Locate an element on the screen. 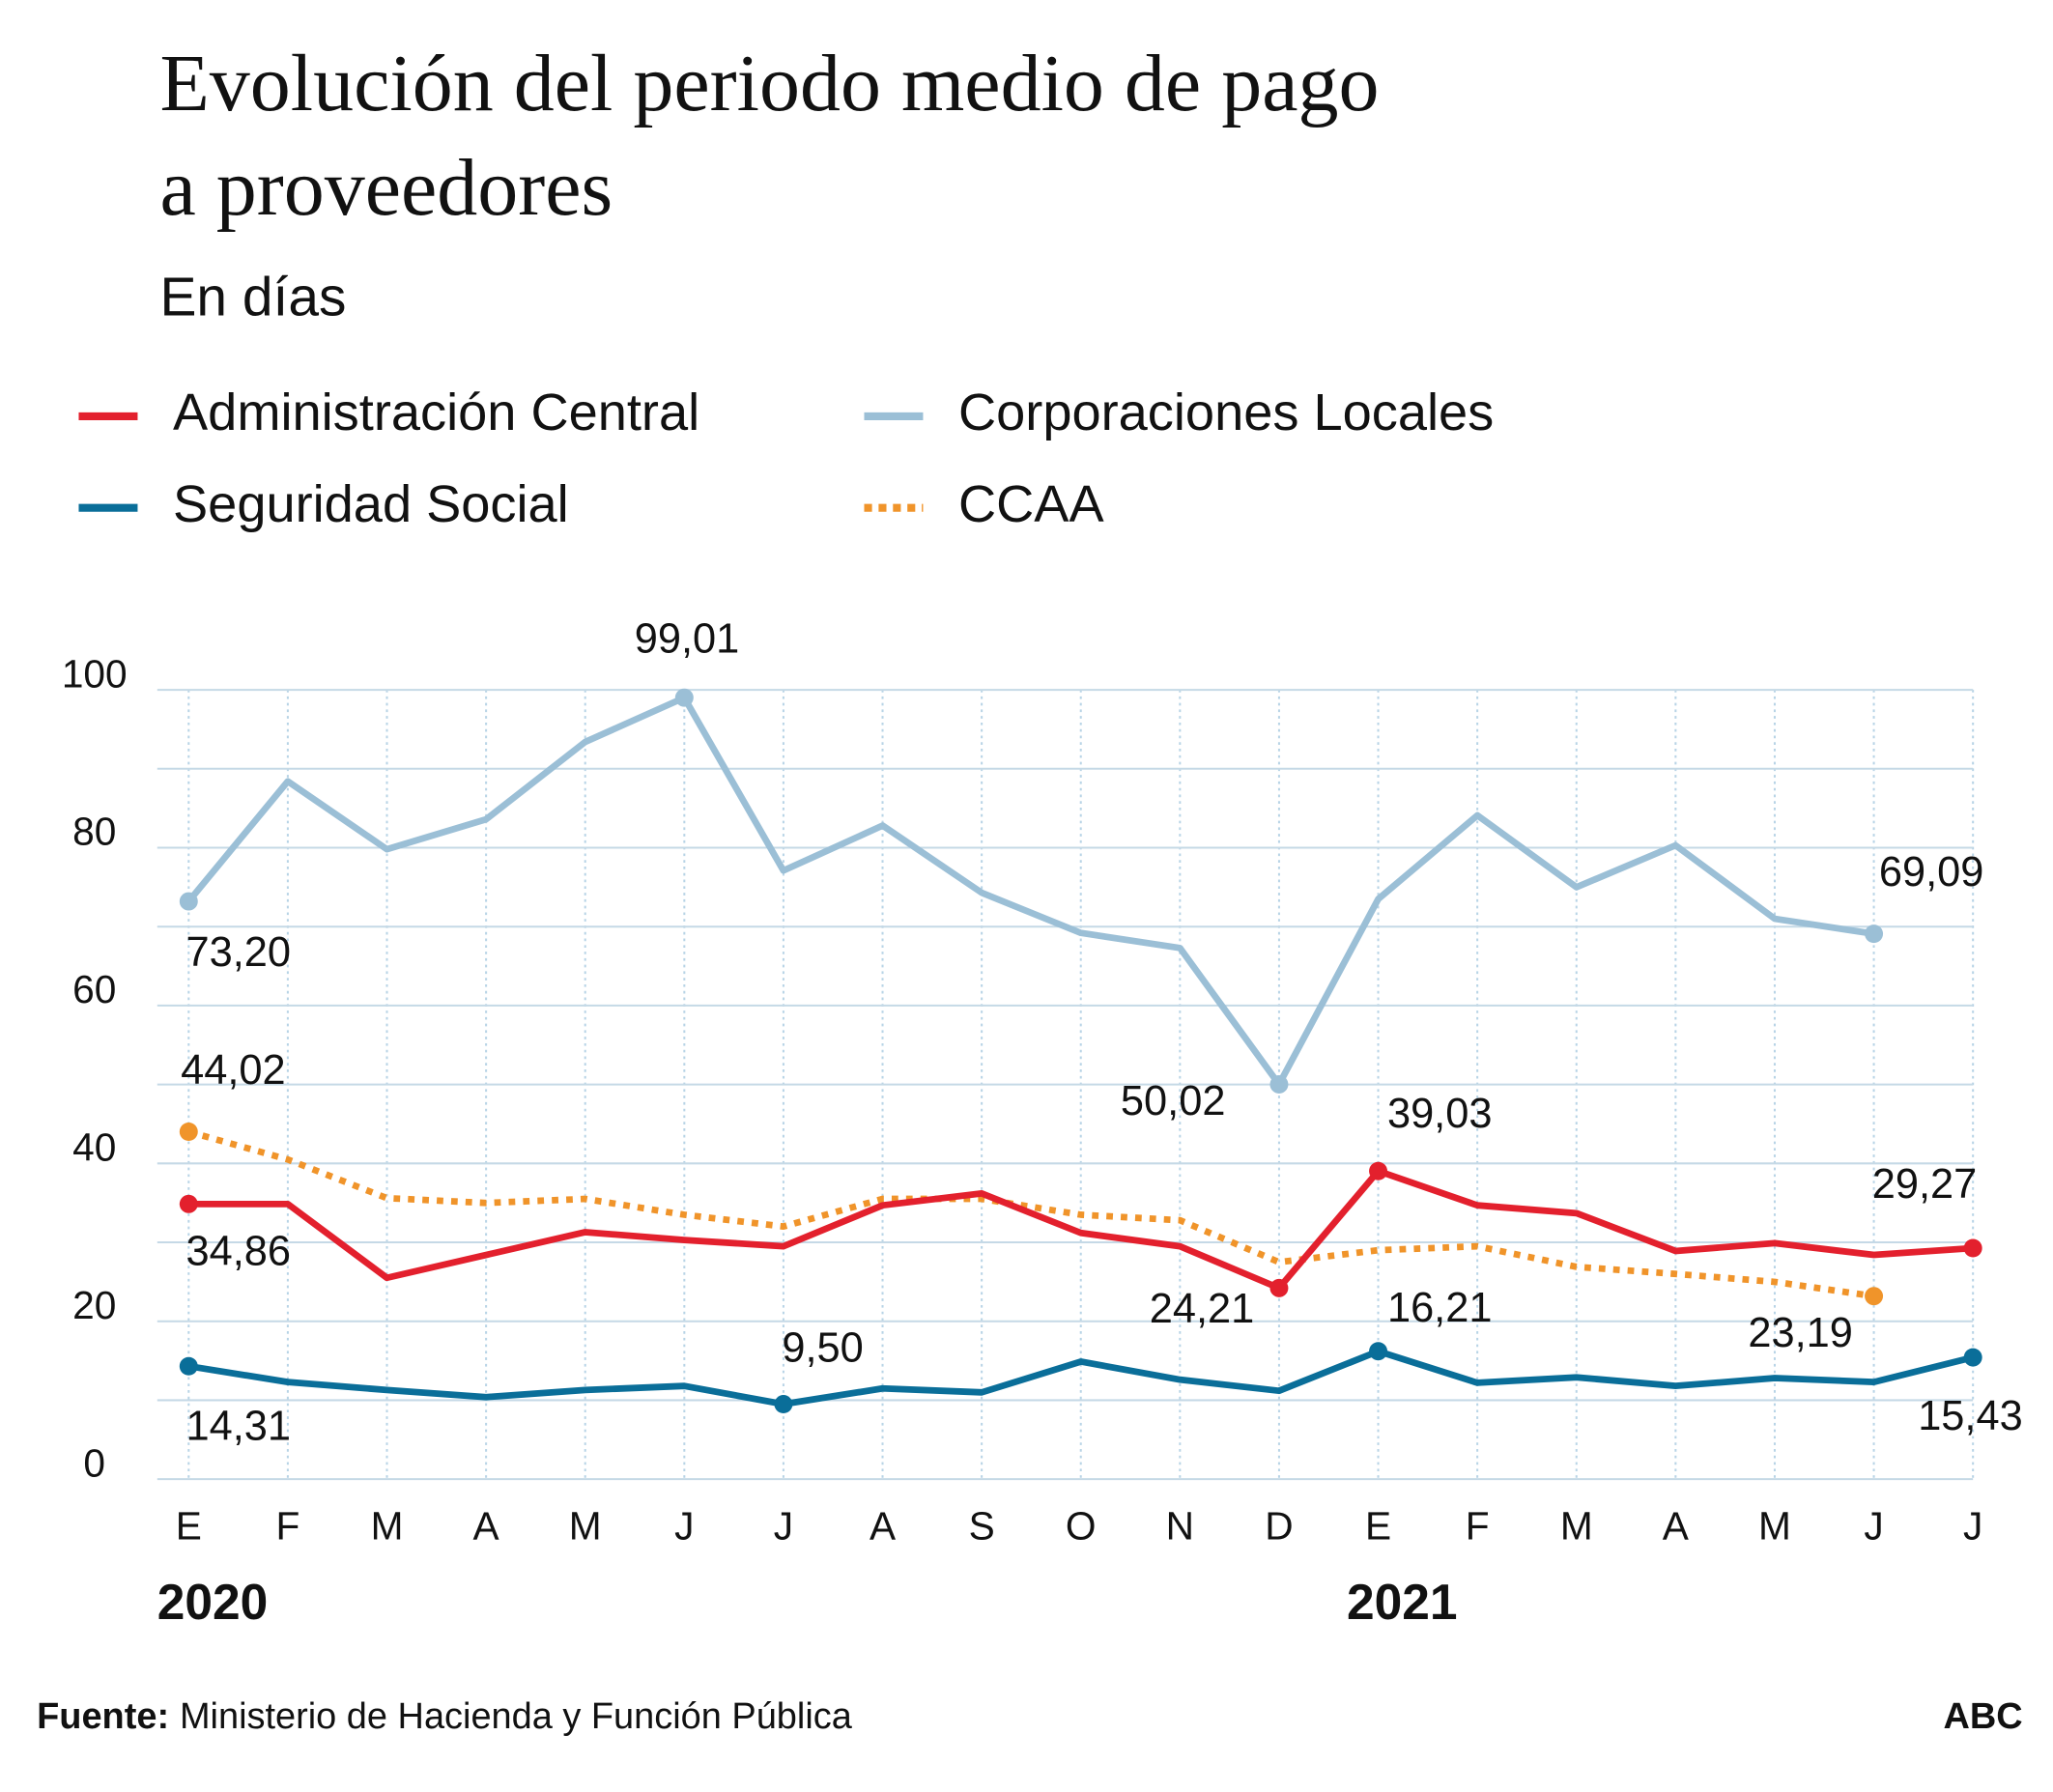 The image size is (2053, 1792). data-label: 23,19 is located at coordinates (1800, 1333).